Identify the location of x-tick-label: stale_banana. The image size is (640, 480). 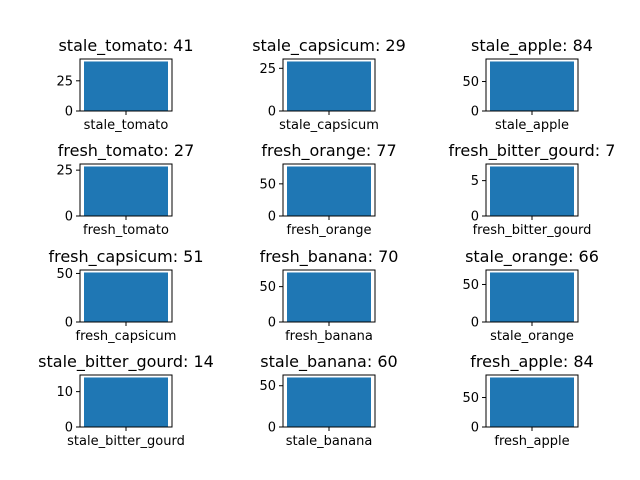
(329, 441).